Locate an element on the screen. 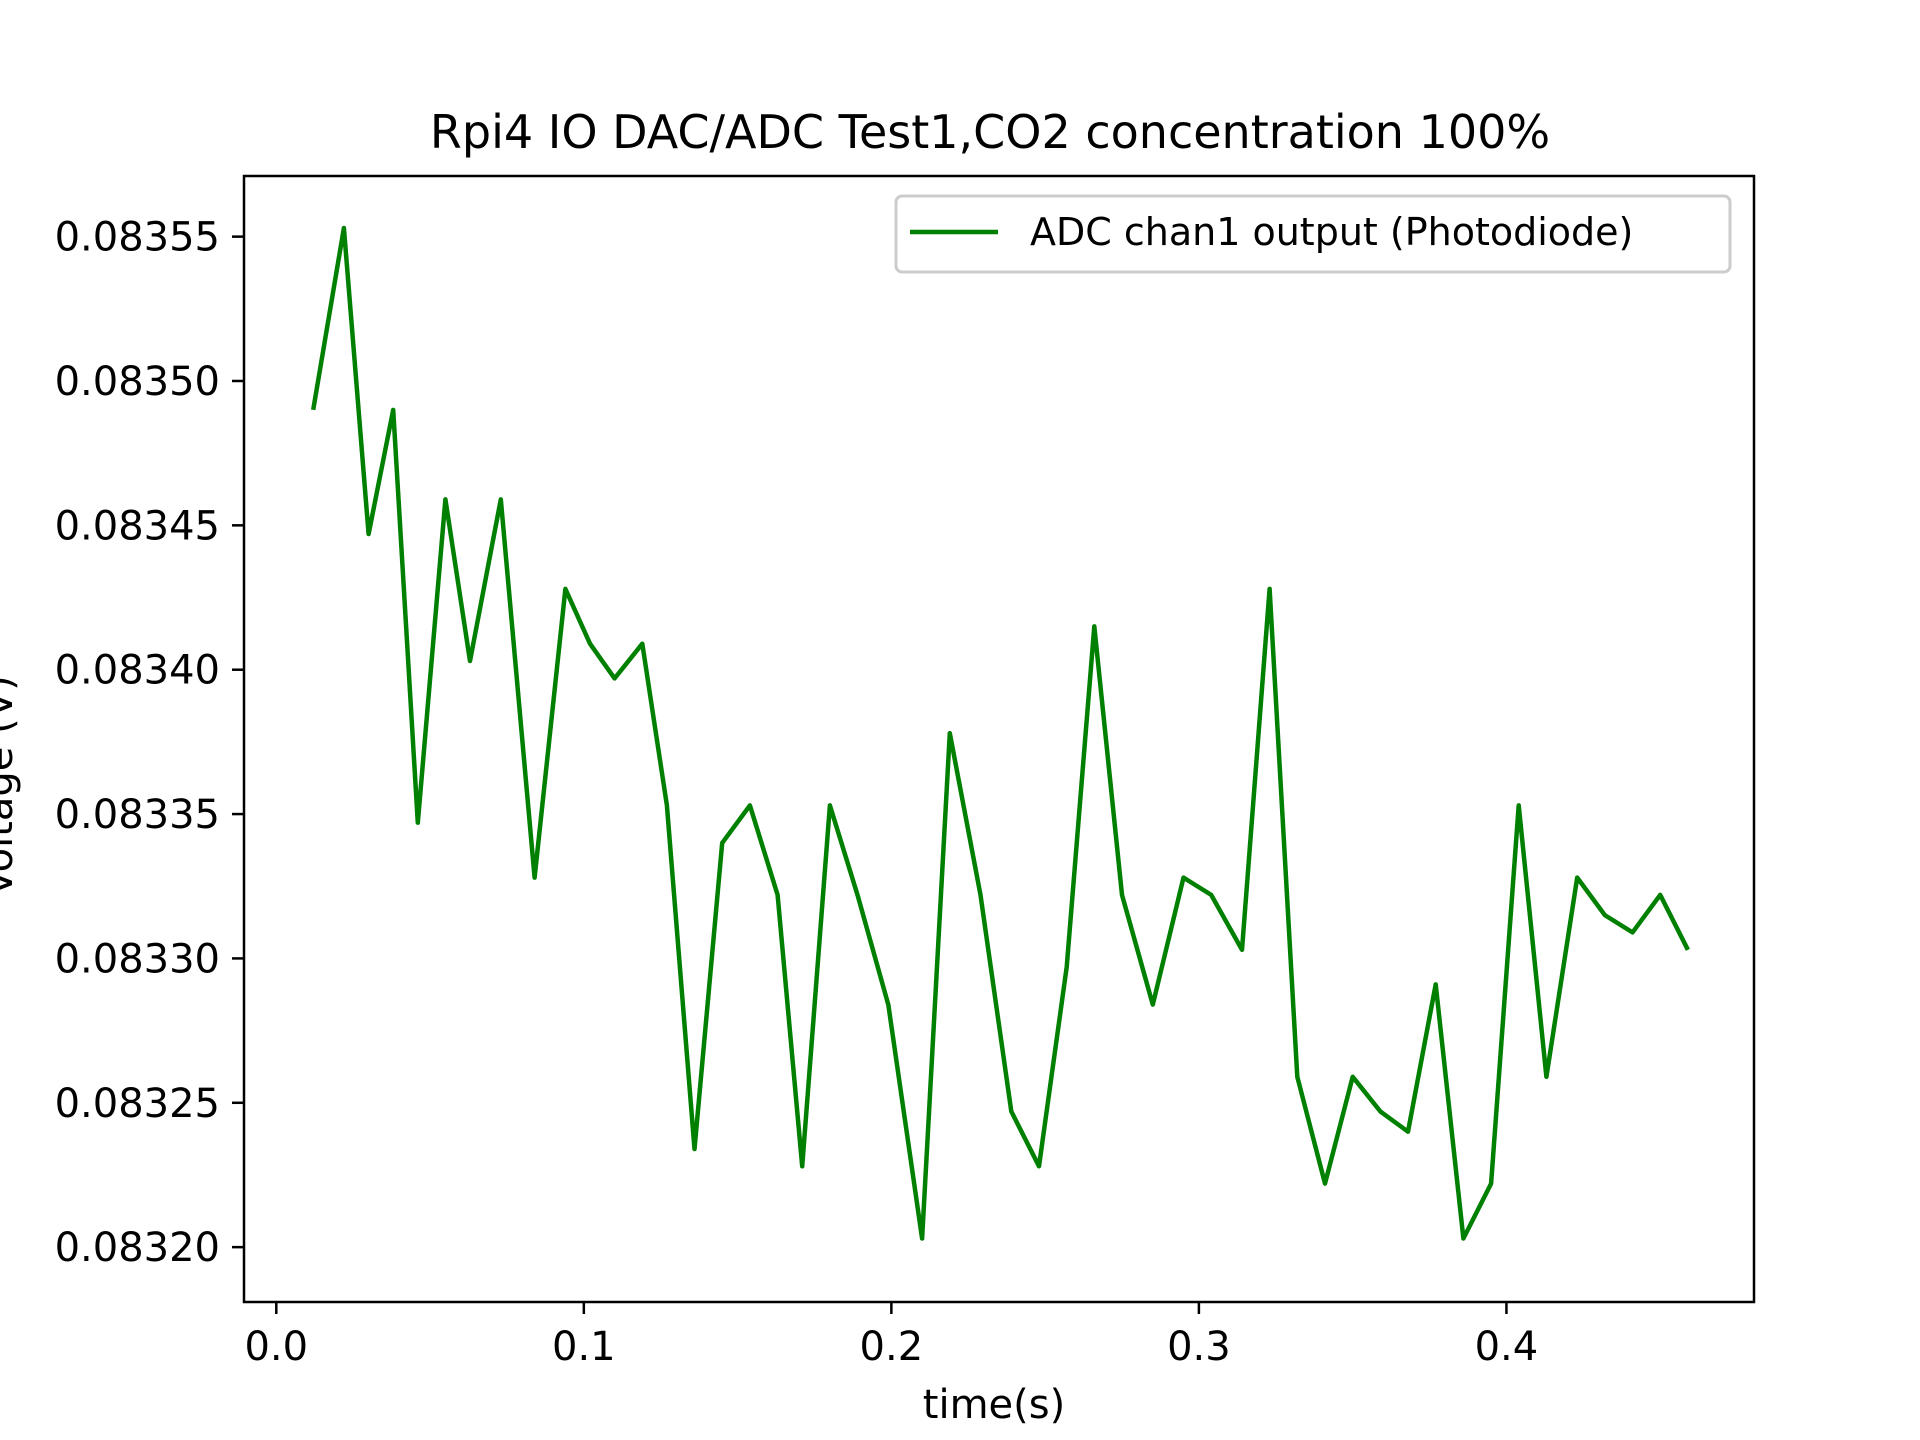 The height and width of the screenshot is (1440, 1920). x-tick-label: 0.1 is located at coordinates (584, 1347).